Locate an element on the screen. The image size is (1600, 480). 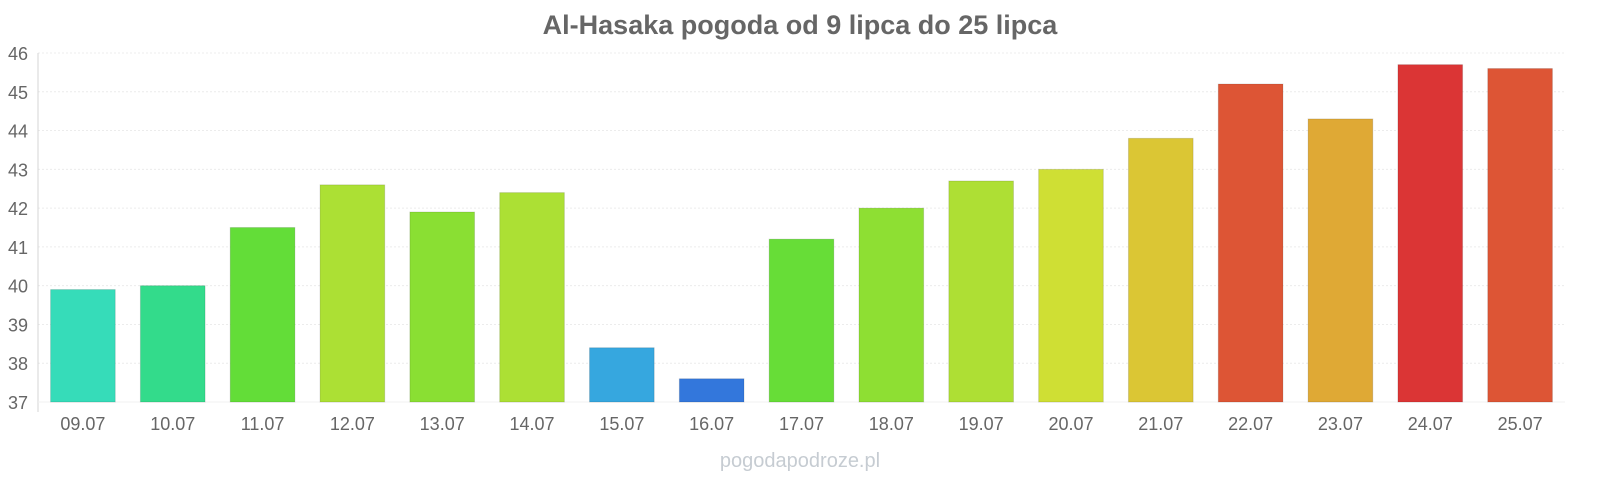
x-tick-label: 23.07 is located at coordinates (1340, 424).